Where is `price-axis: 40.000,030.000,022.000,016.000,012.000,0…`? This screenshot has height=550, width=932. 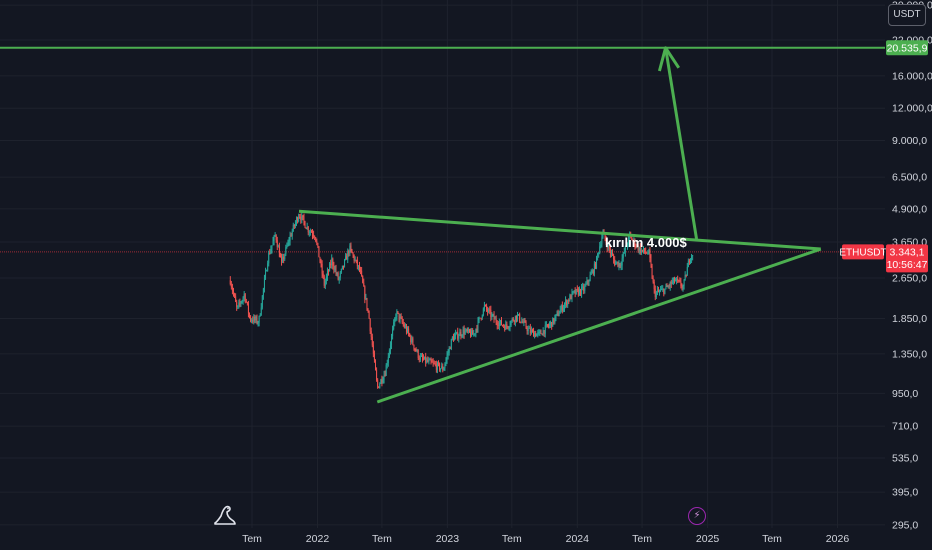 price-axis: 40.000,030.000,022.000,016.000,012.000,0… is located at coordinates (912, 265).